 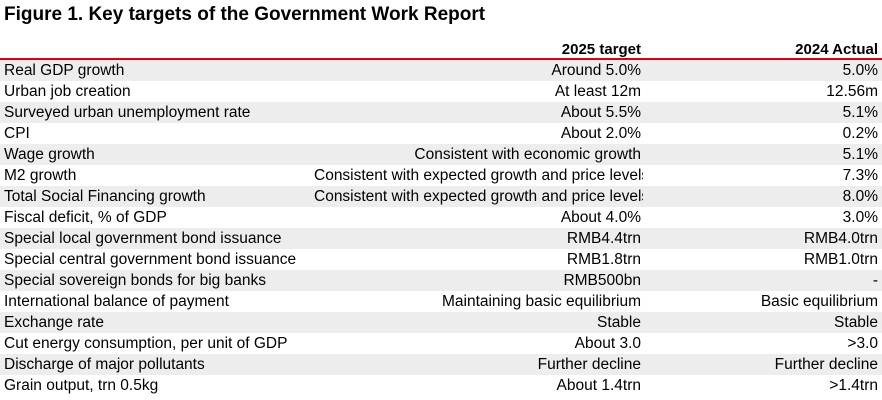 What do you see at coordinates (476, 154) in the screenshot?
I see `row-2025-target: Consistent with economic growth` at bounding box center [476, 154].